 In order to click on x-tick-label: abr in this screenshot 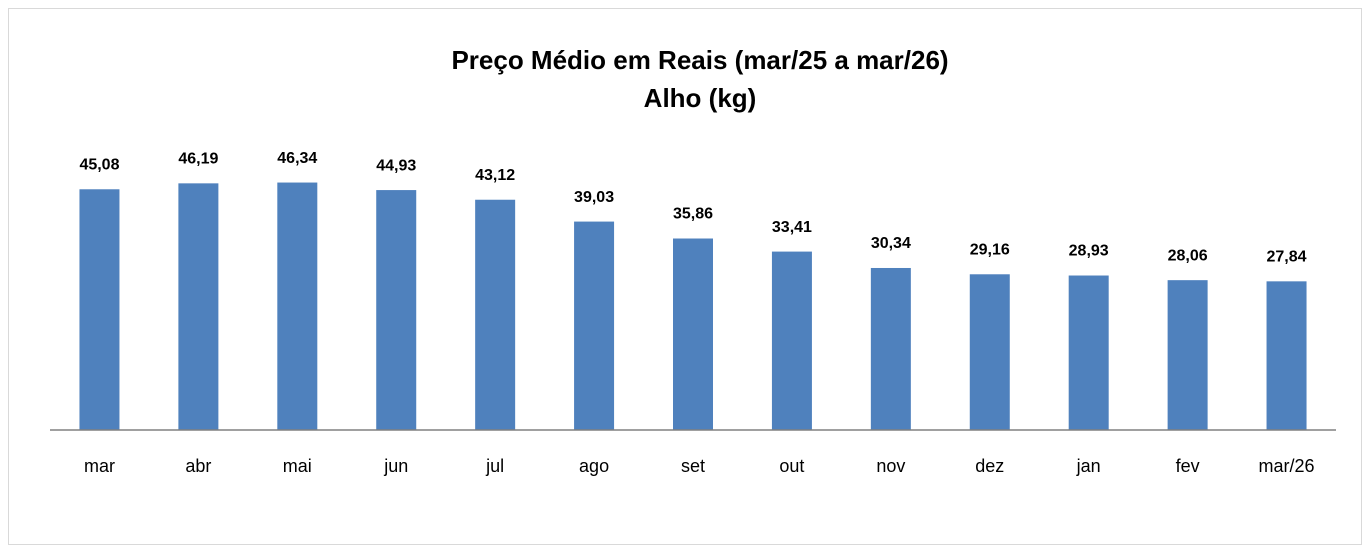, I will do `click(198, 466)`.